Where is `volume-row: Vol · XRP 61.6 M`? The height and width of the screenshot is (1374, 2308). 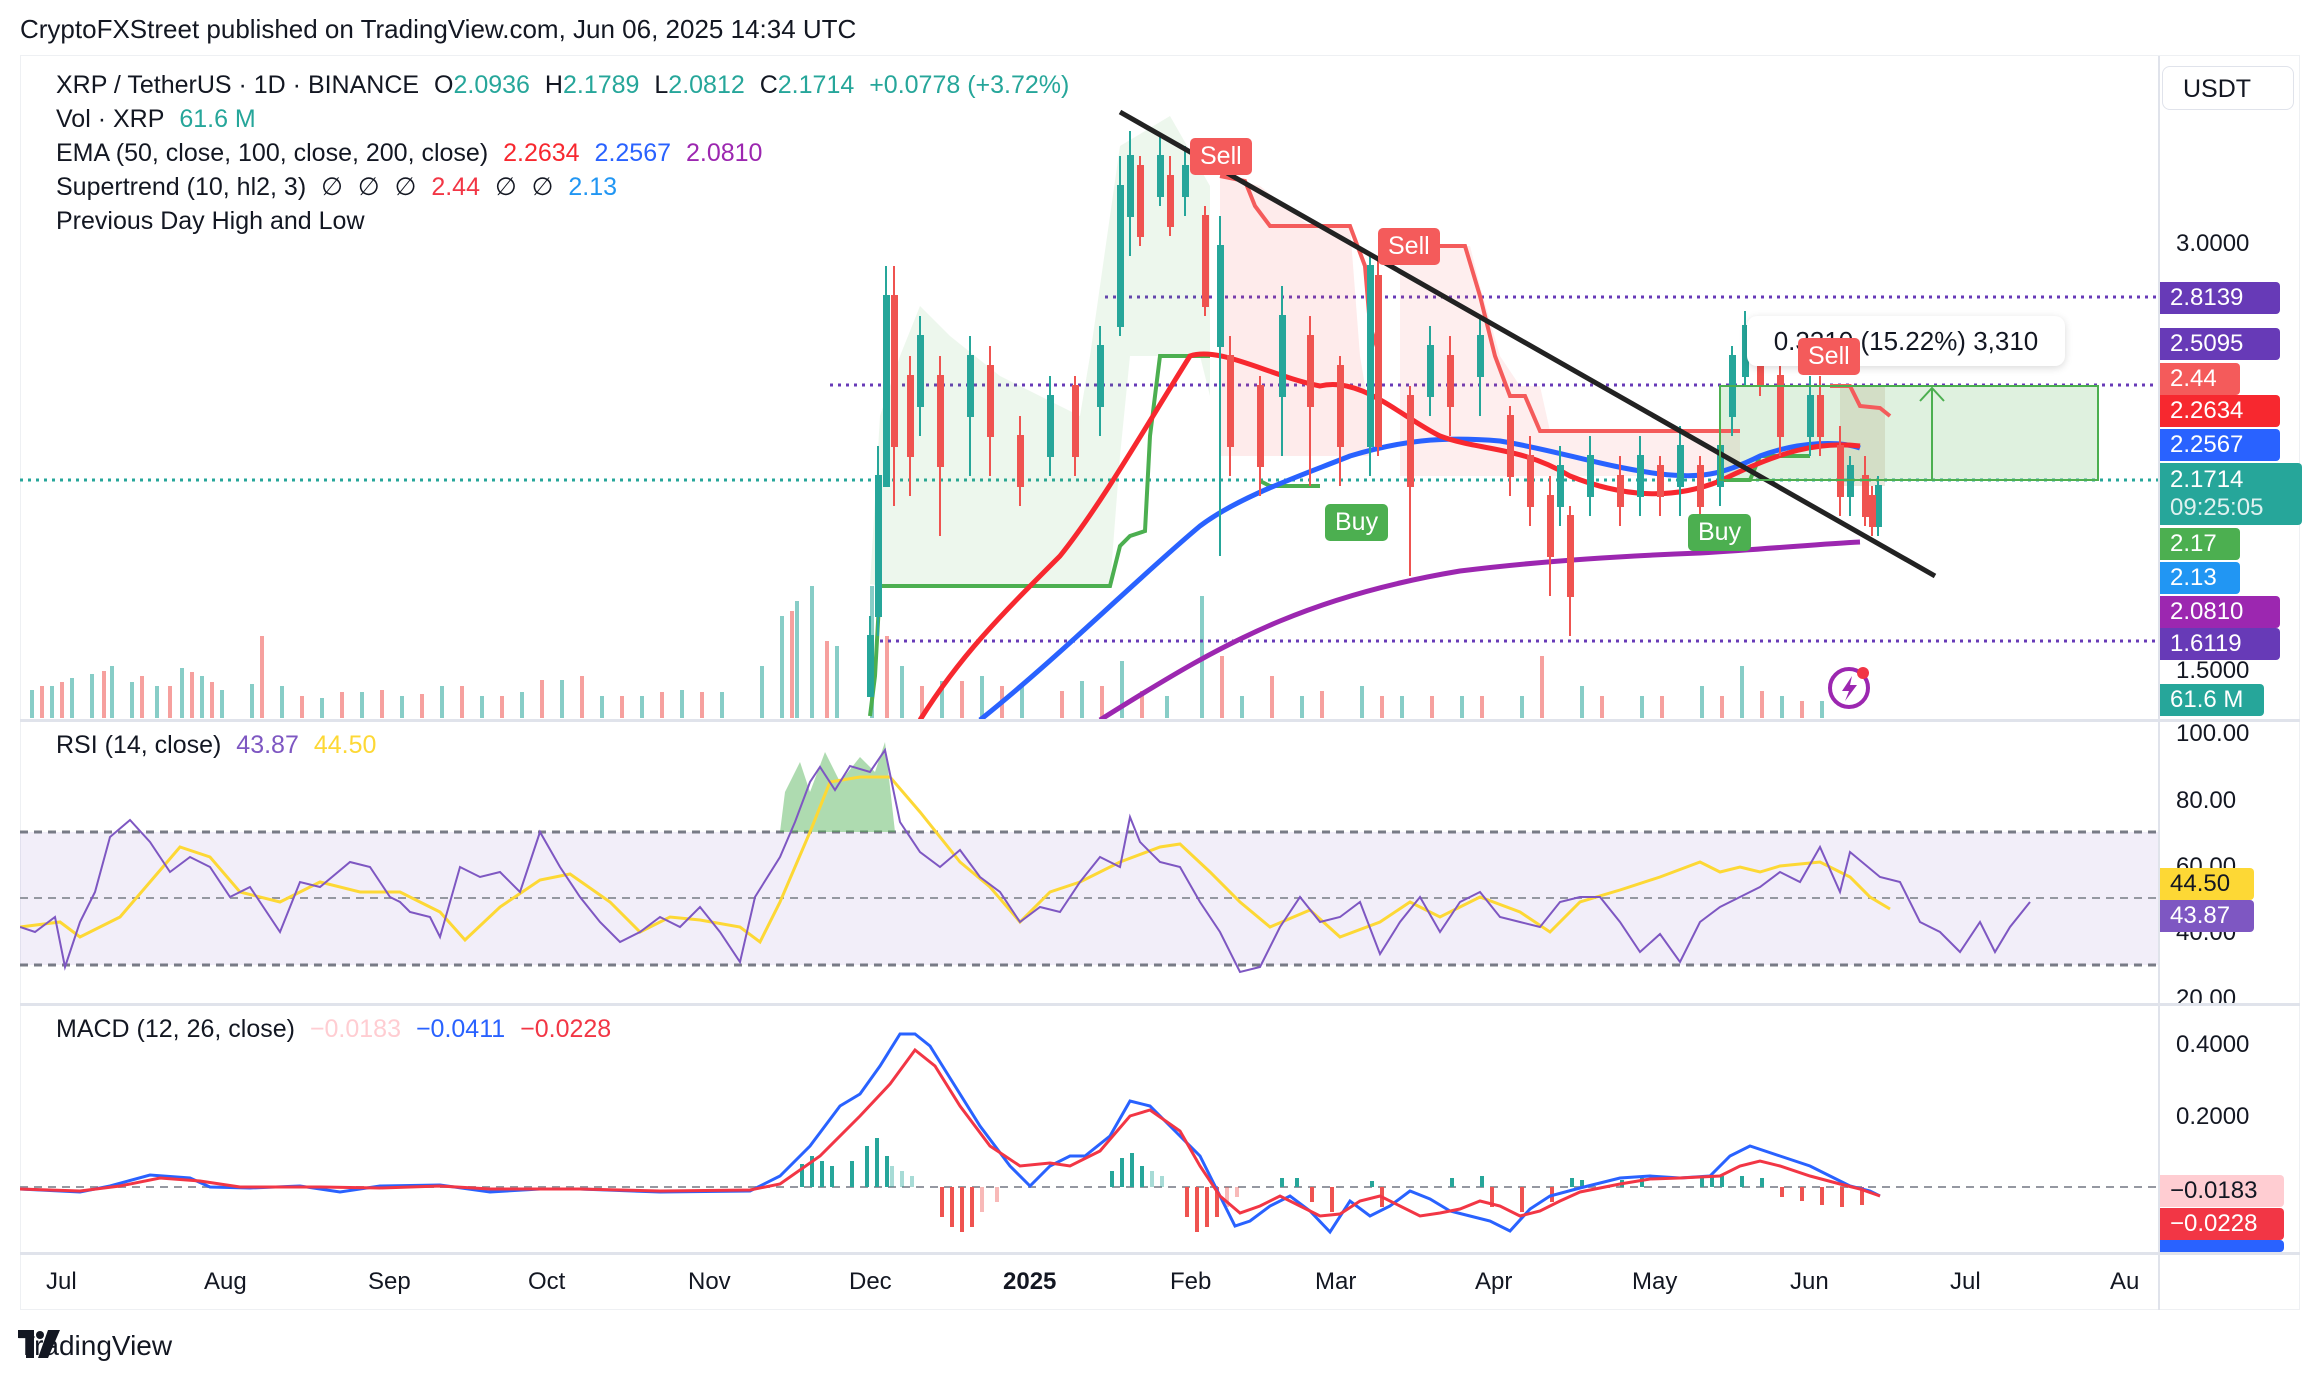 volume-row: Vol · XRP 61.6 M is located at coordinates (566, 119).